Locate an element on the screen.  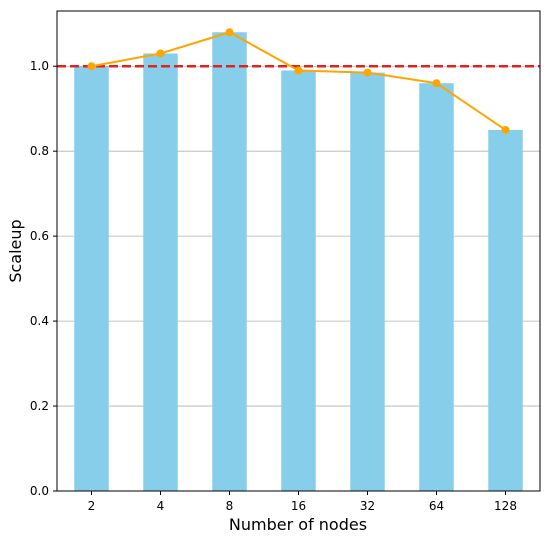
x-tick-label: 64 is located at coordinates (436, 506).